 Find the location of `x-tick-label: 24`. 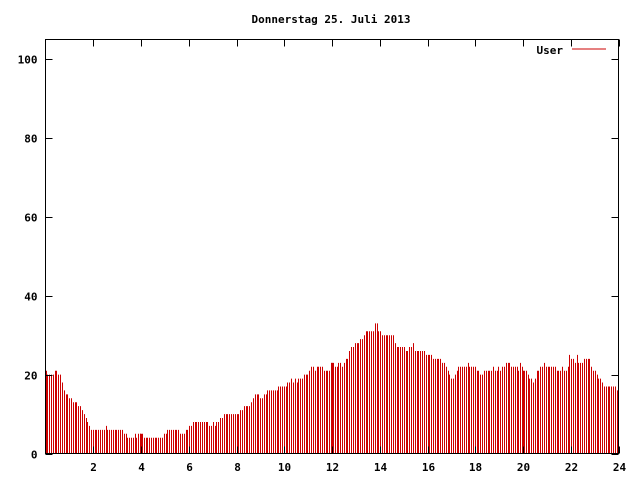

x-tick-label: 24 is located at coordinates (620, 467).